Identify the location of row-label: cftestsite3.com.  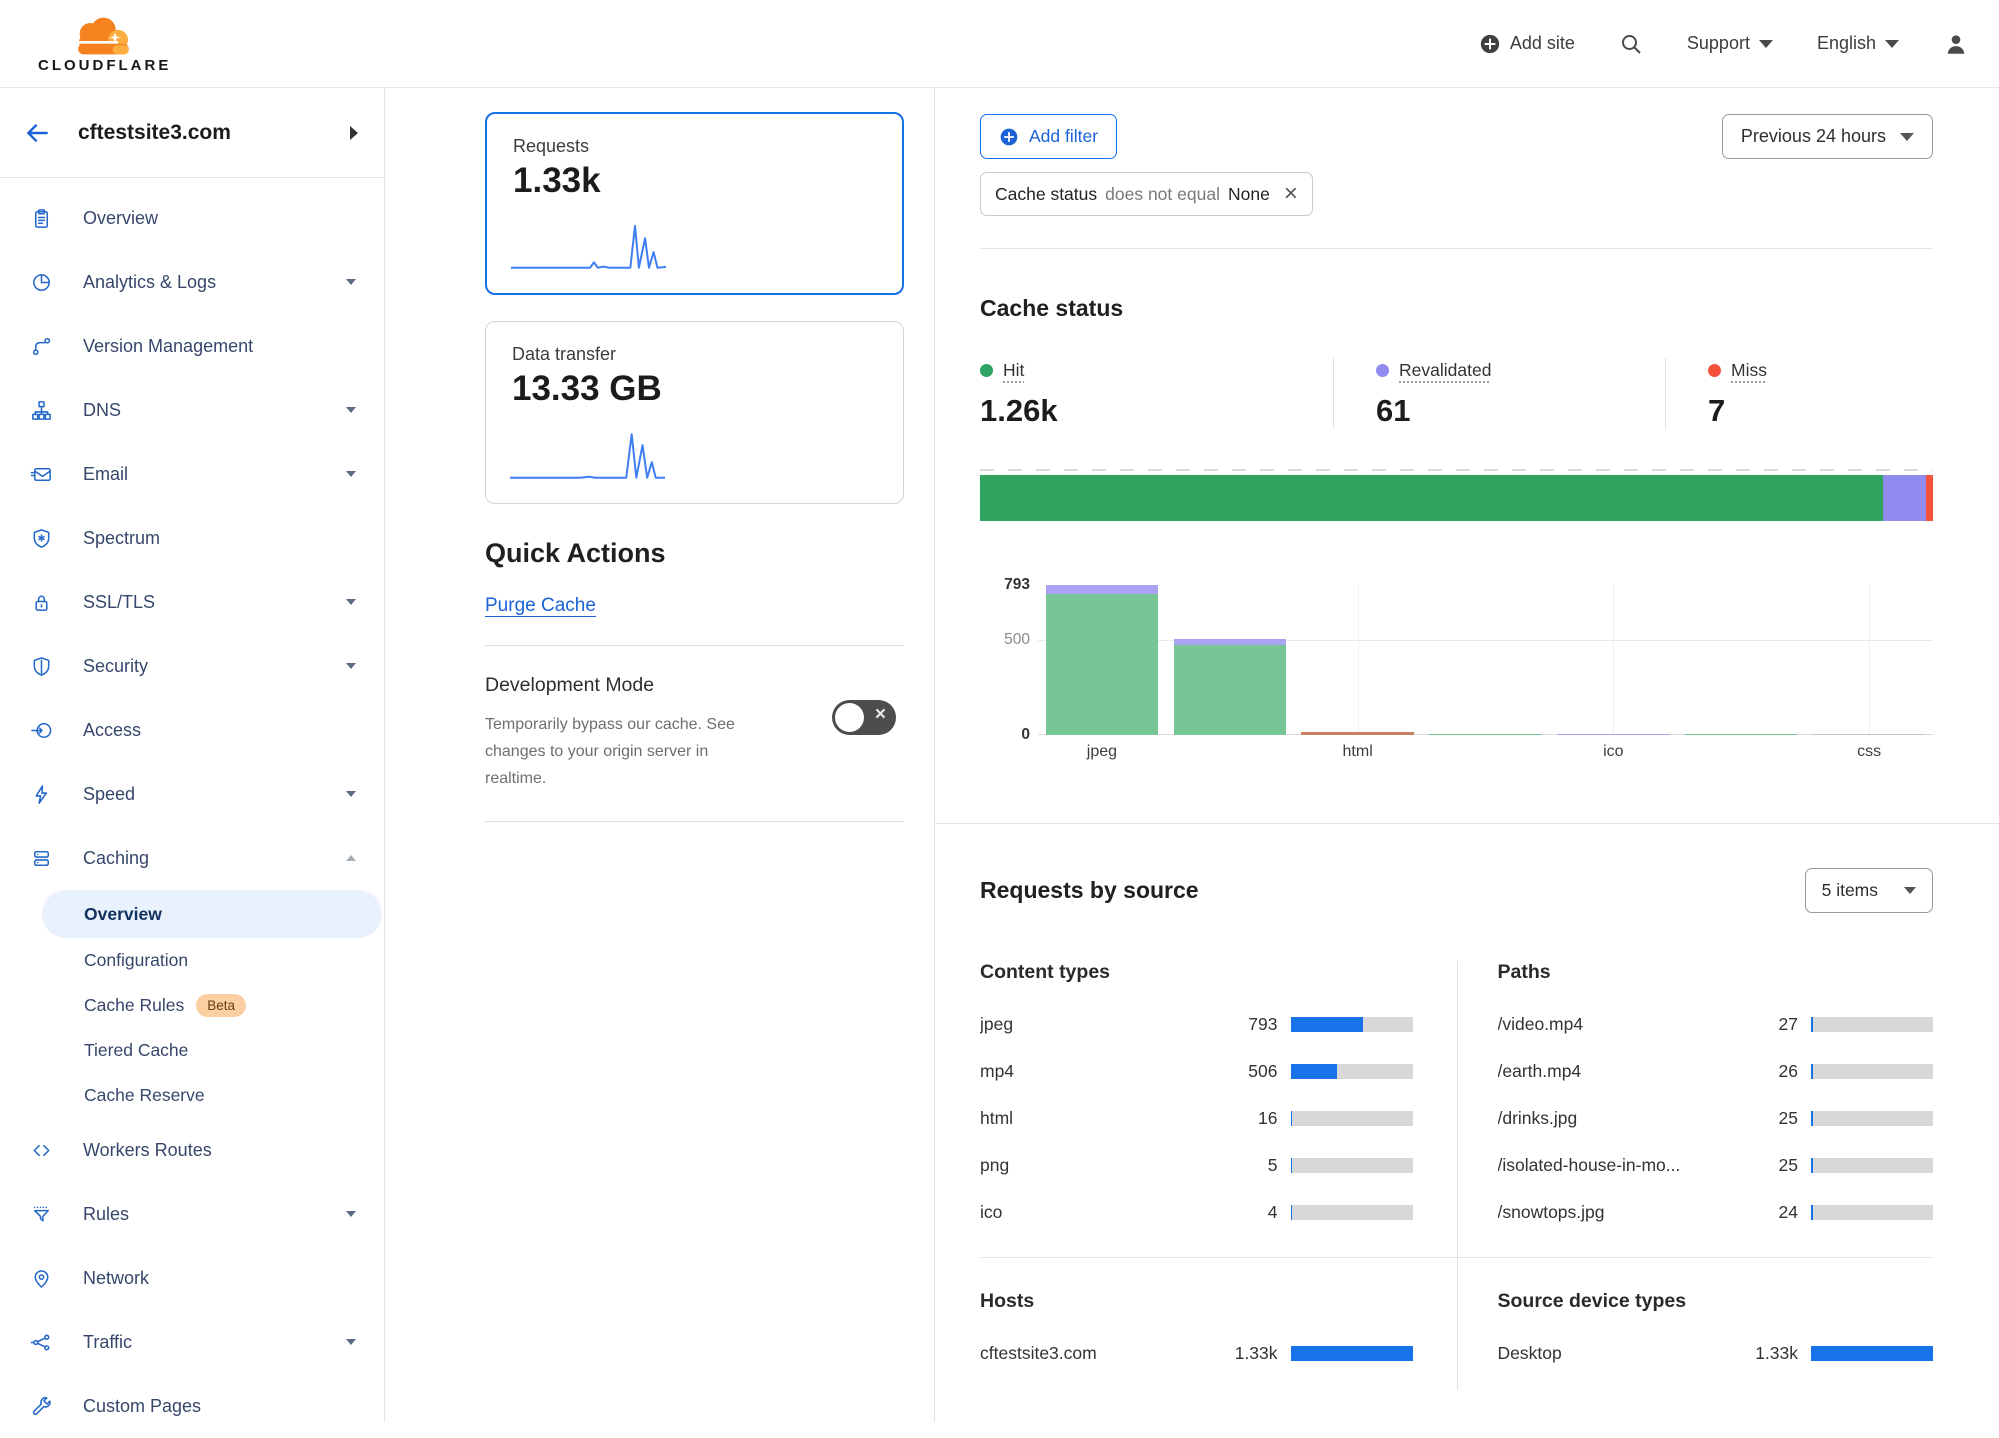
(1100, 1353).